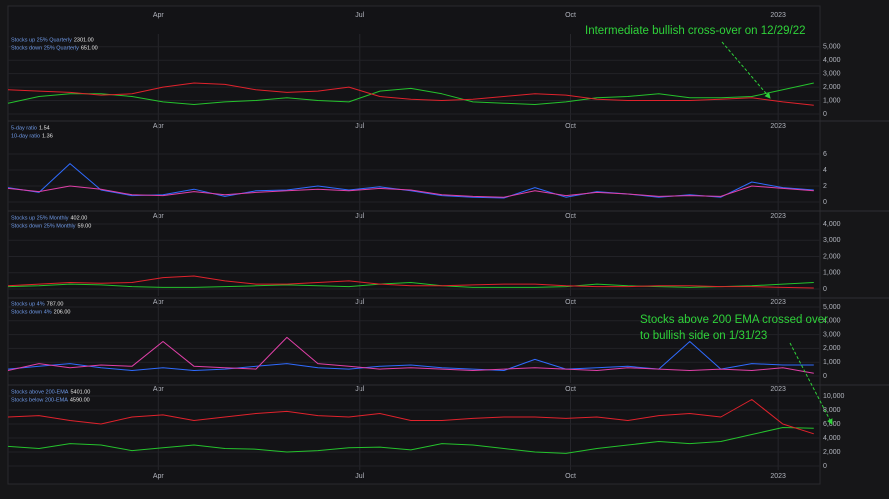 The image size is (889, 499). Describe the element at coordinates (31, 312) in the screenshot. I see `legend-label: Stocks down 4%` at that location.